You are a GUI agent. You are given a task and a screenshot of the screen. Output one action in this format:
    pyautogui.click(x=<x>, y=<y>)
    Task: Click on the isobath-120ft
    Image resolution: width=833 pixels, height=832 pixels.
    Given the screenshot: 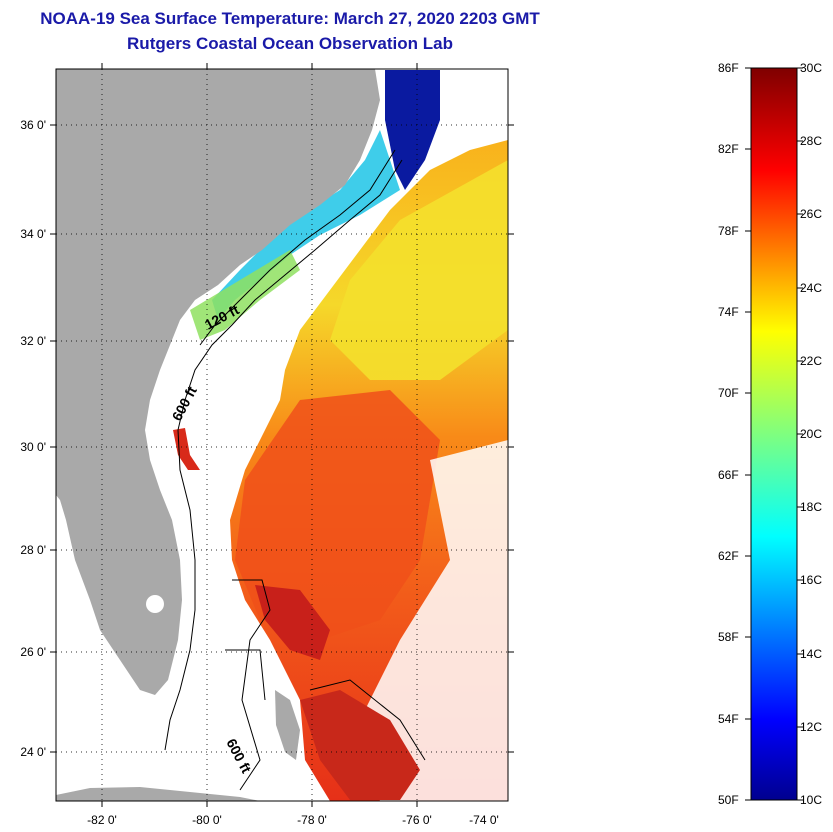 What is the action you would take?
    pyautogui.click(x=297, y=247)
    